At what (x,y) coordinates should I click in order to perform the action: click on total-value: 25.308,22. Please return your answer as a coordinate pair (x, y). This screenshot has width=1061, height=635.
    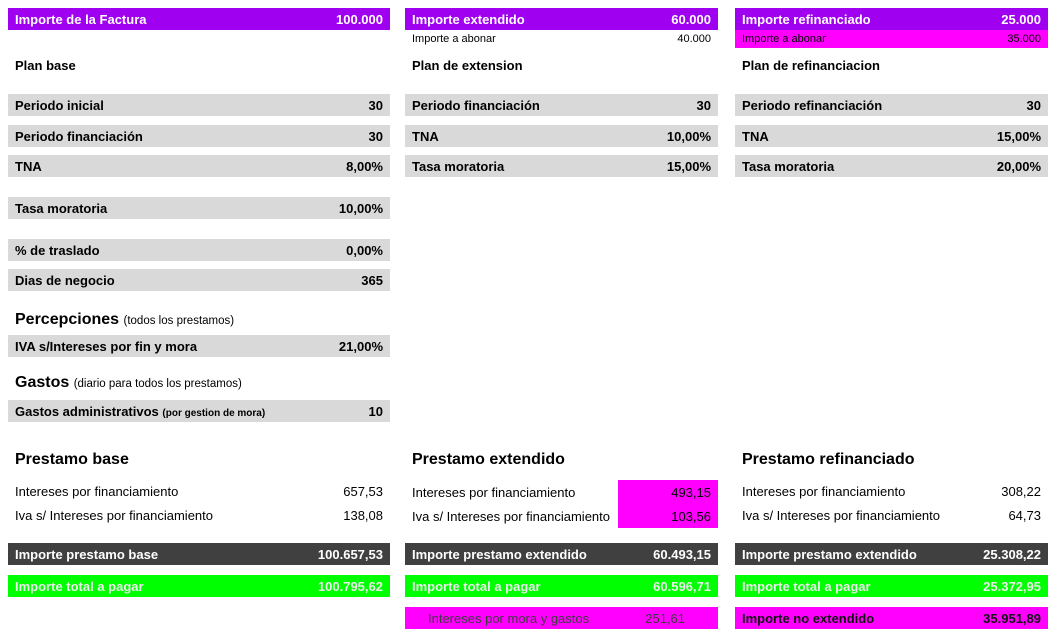
    Looking at the image, I should click on (1012, 554).